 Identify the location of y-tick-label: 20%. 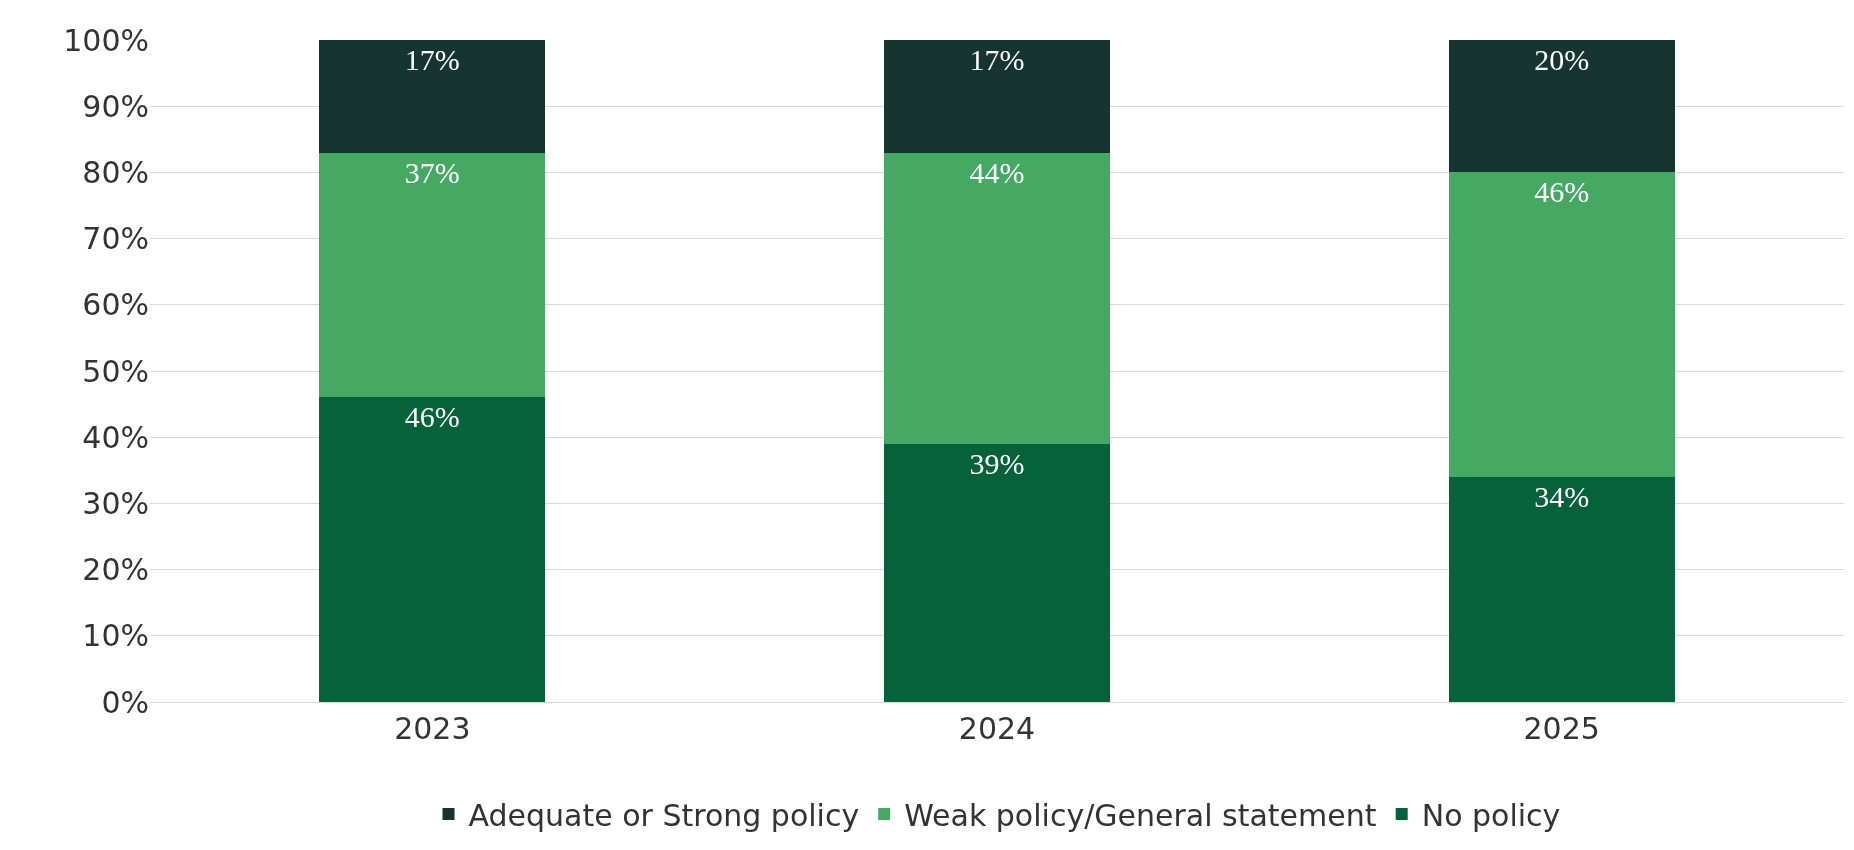
(115, 570).